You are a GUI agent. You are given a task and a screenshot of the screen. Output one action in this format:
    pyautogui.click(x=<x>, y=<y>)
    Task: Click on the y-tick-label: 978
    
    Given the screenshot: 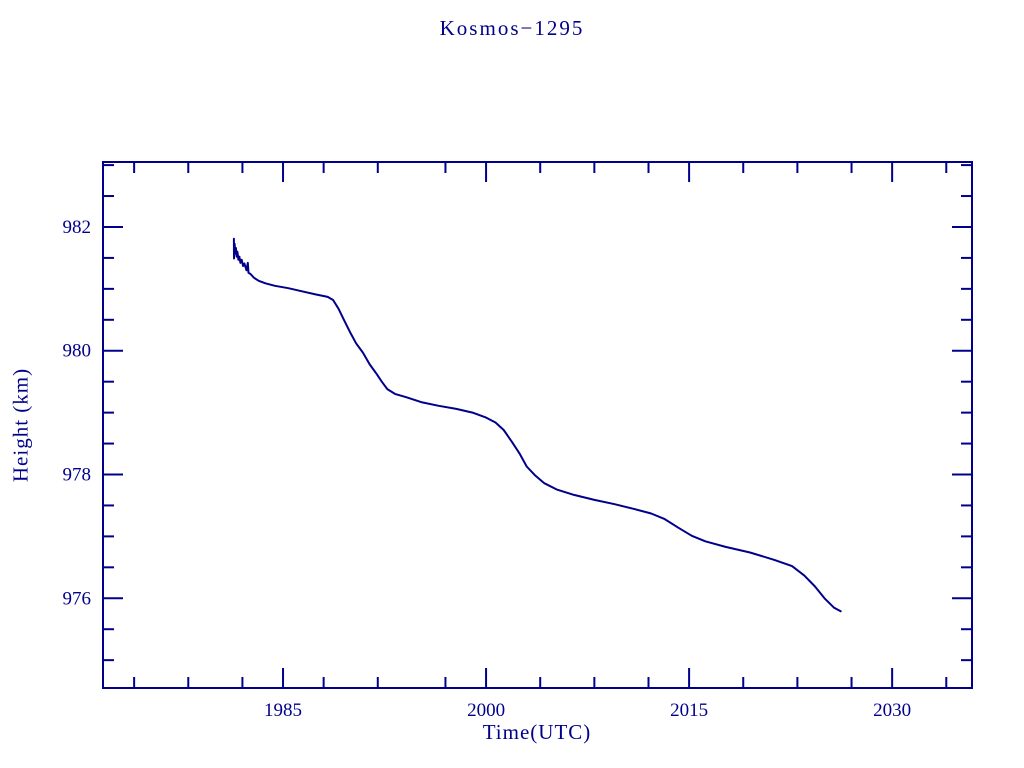 What is the action you would take?
    pyautogui.click(x=77, y=475)
    